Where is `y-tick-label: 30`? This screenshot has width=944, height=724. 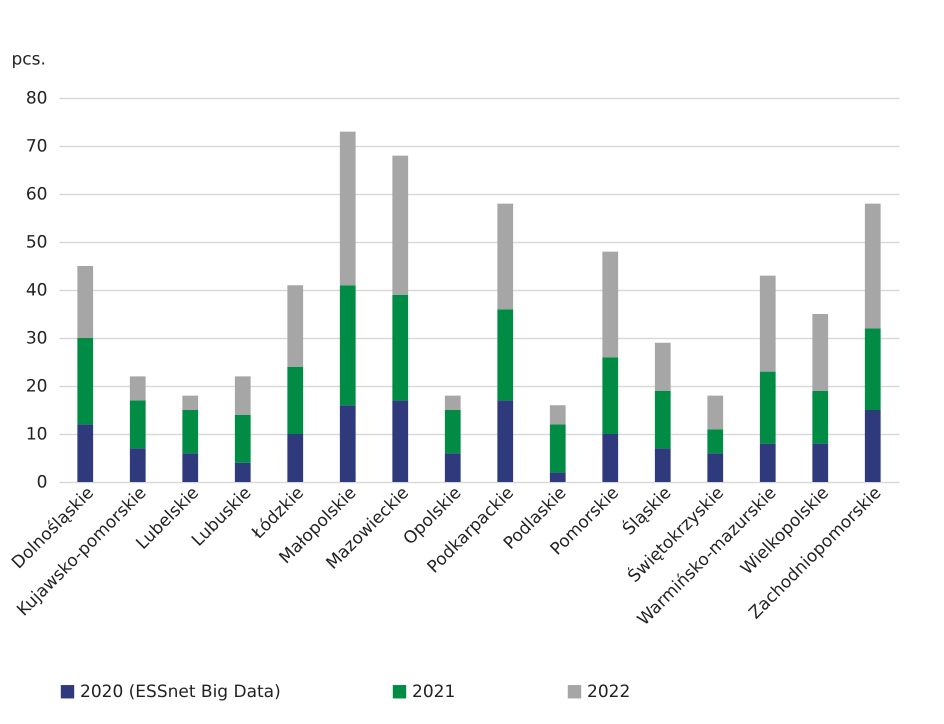 y-tick-label: 30 is located at coordinates (37, 338).